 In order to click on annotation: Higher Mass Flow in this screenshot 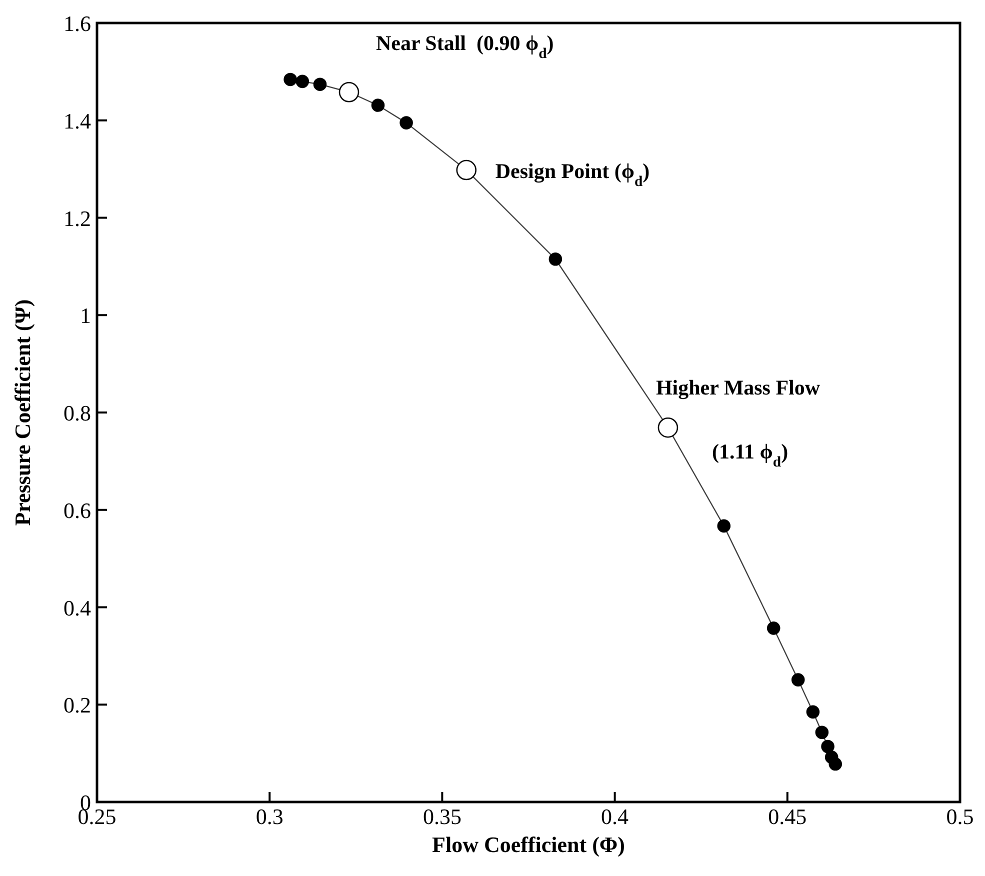, I will do `click(738, 388)`.